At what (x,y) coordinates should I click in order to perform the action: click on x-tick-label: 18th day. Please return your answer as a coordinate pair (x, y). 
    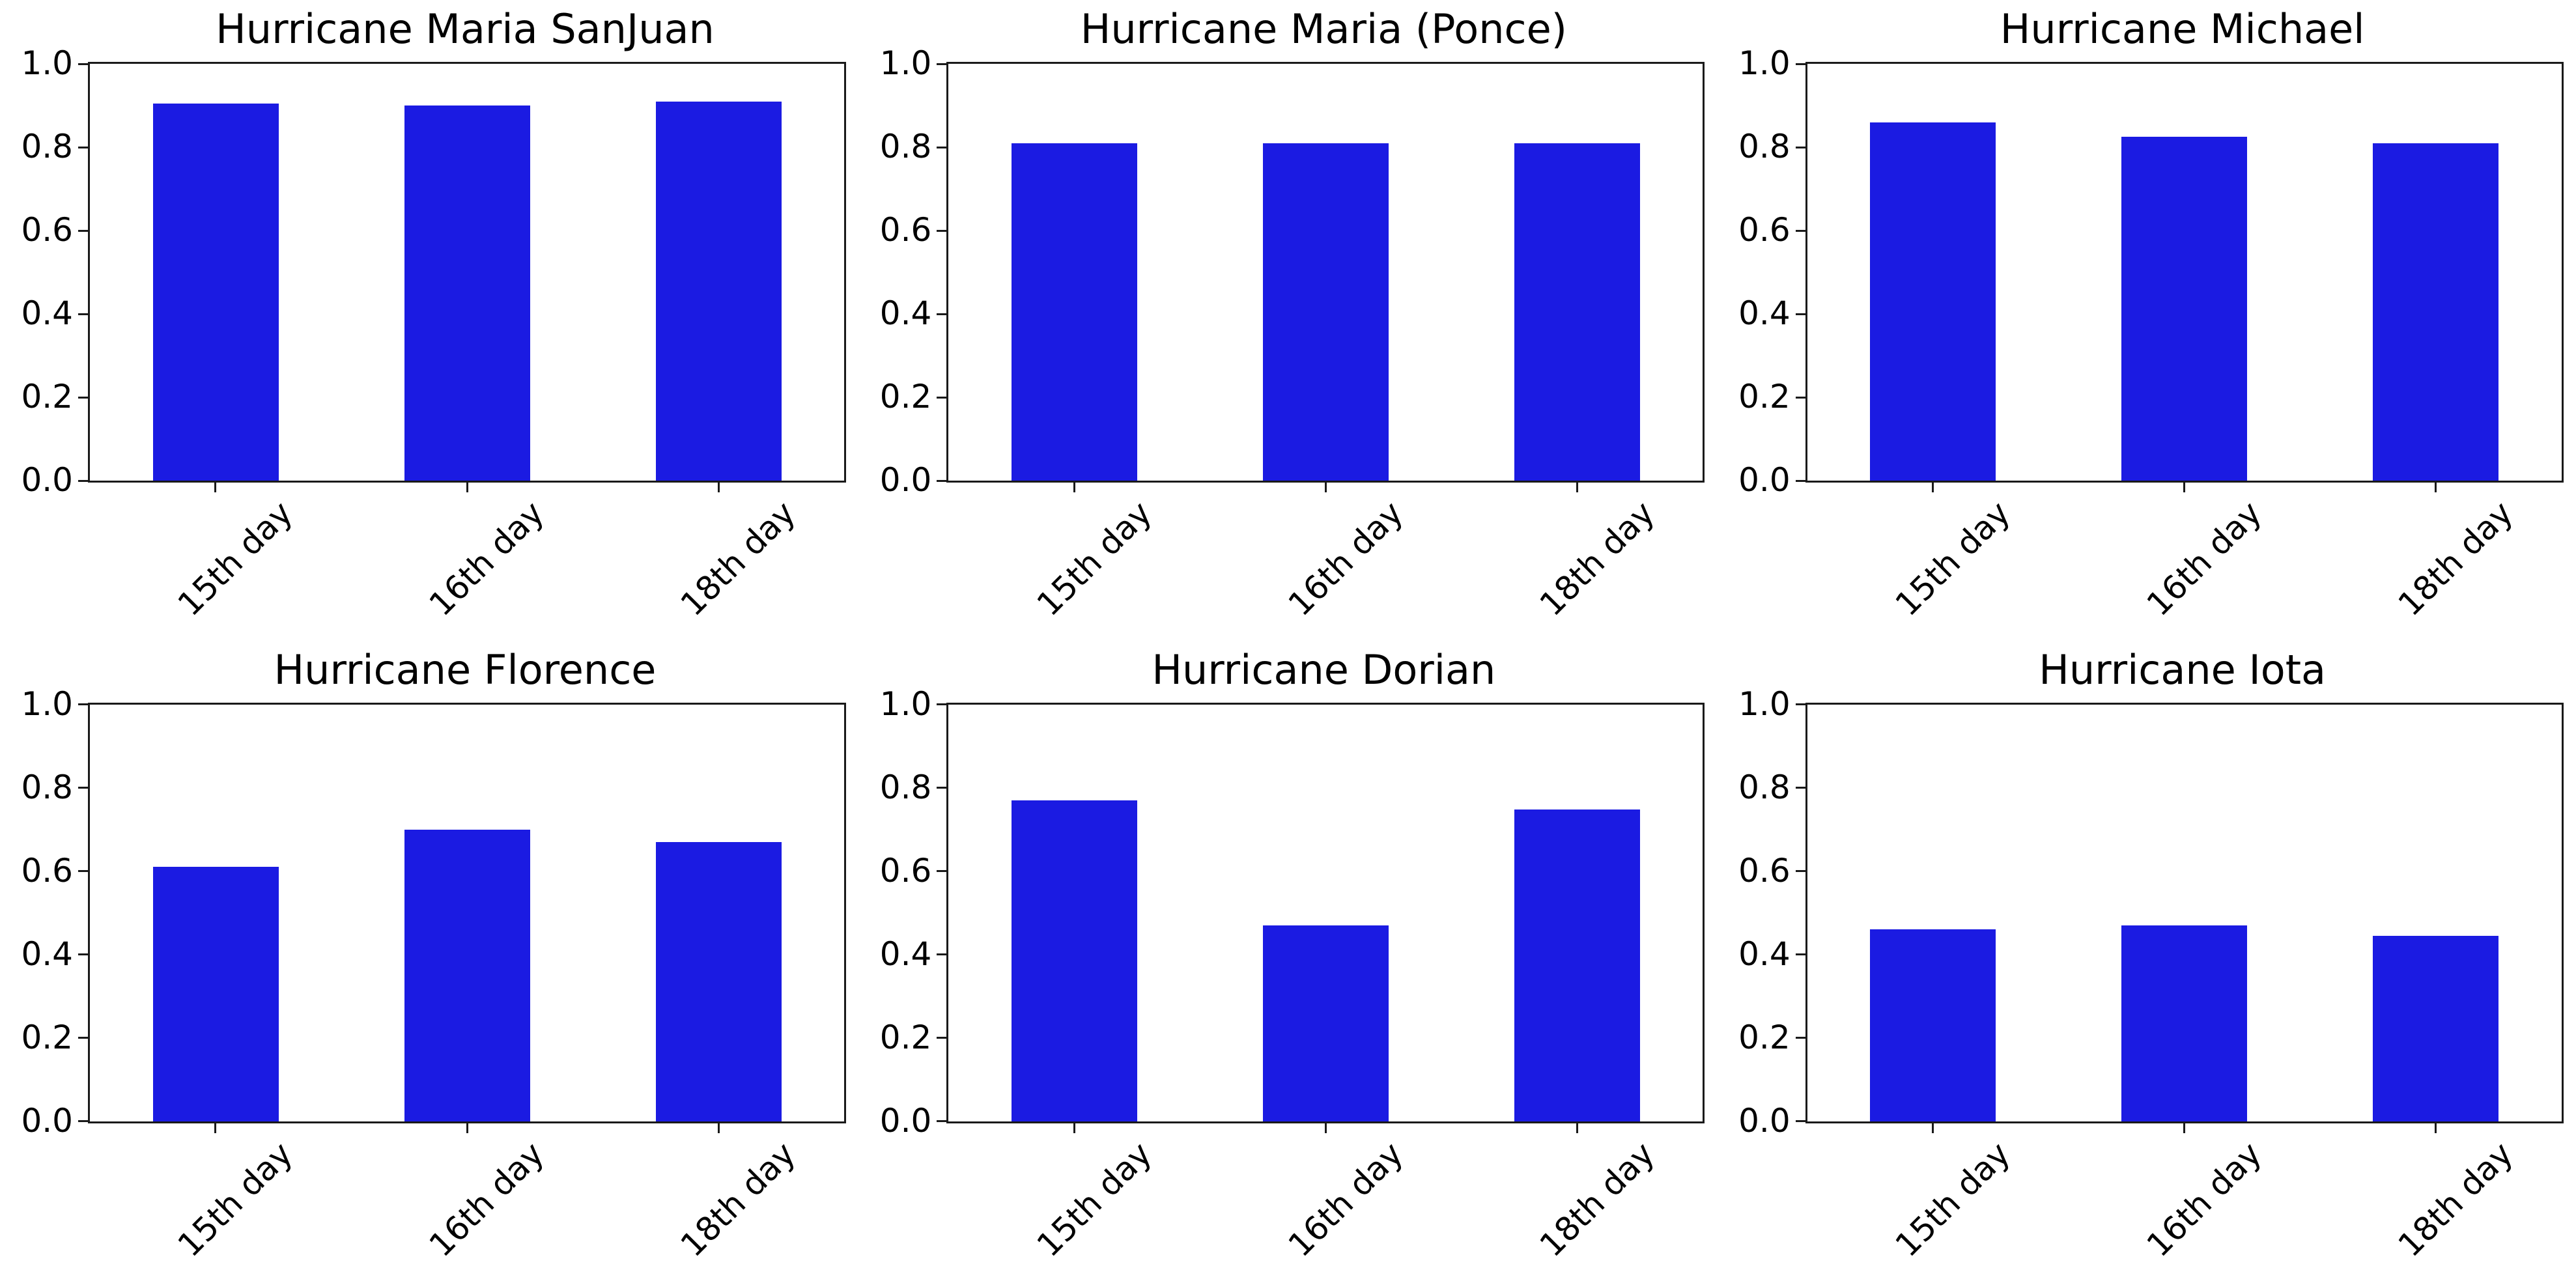
    Looking at the image, I should click on (1597, 559).